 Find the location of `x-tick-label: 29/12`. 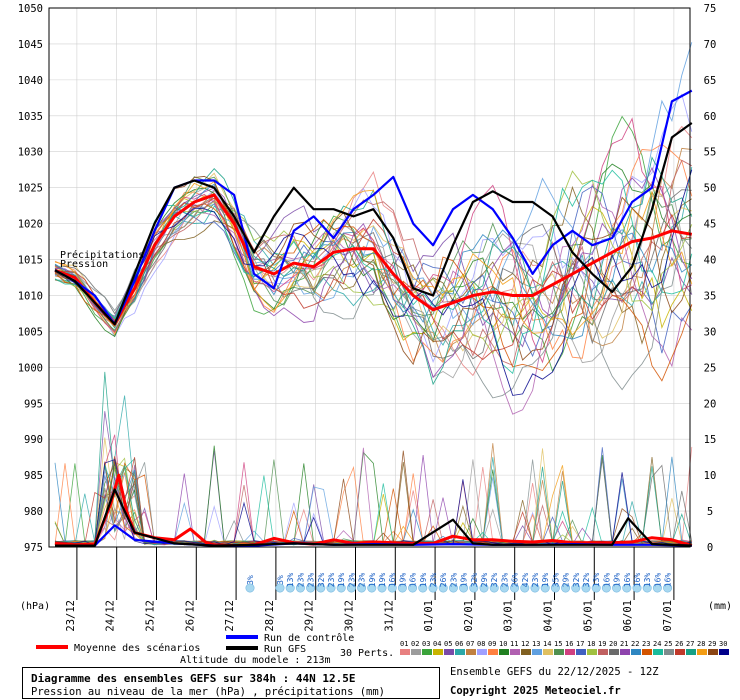

x-tick-label: 29/12 is located at coordinates (310, 616).